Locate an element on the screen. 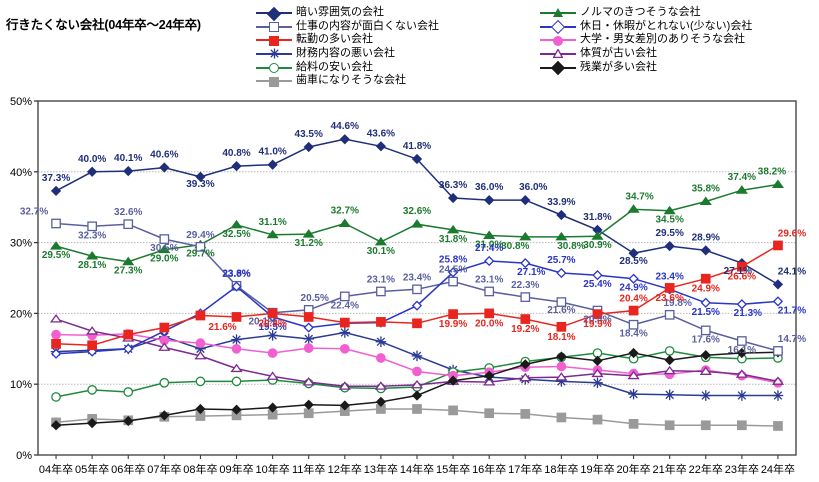 The height and width of the screenshot is (482, 819). x-axis-tick-label: 15年卒 is located at coordinates (453, 469).